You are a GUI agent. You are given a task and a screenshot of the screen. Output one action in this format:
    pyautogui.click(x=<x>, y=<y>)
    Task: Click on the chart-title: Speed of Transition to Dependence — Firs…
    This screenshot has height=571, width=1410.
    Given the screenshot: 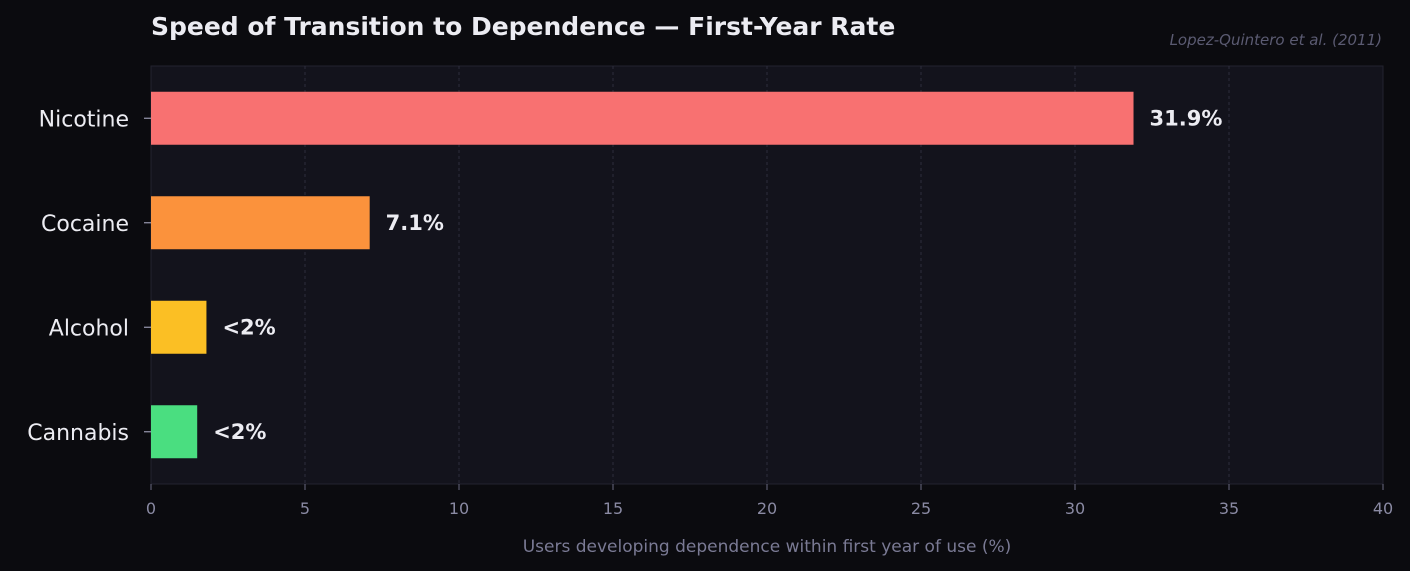 What is the action you would take?
    pyautogui.click(x=523, y=26)
    